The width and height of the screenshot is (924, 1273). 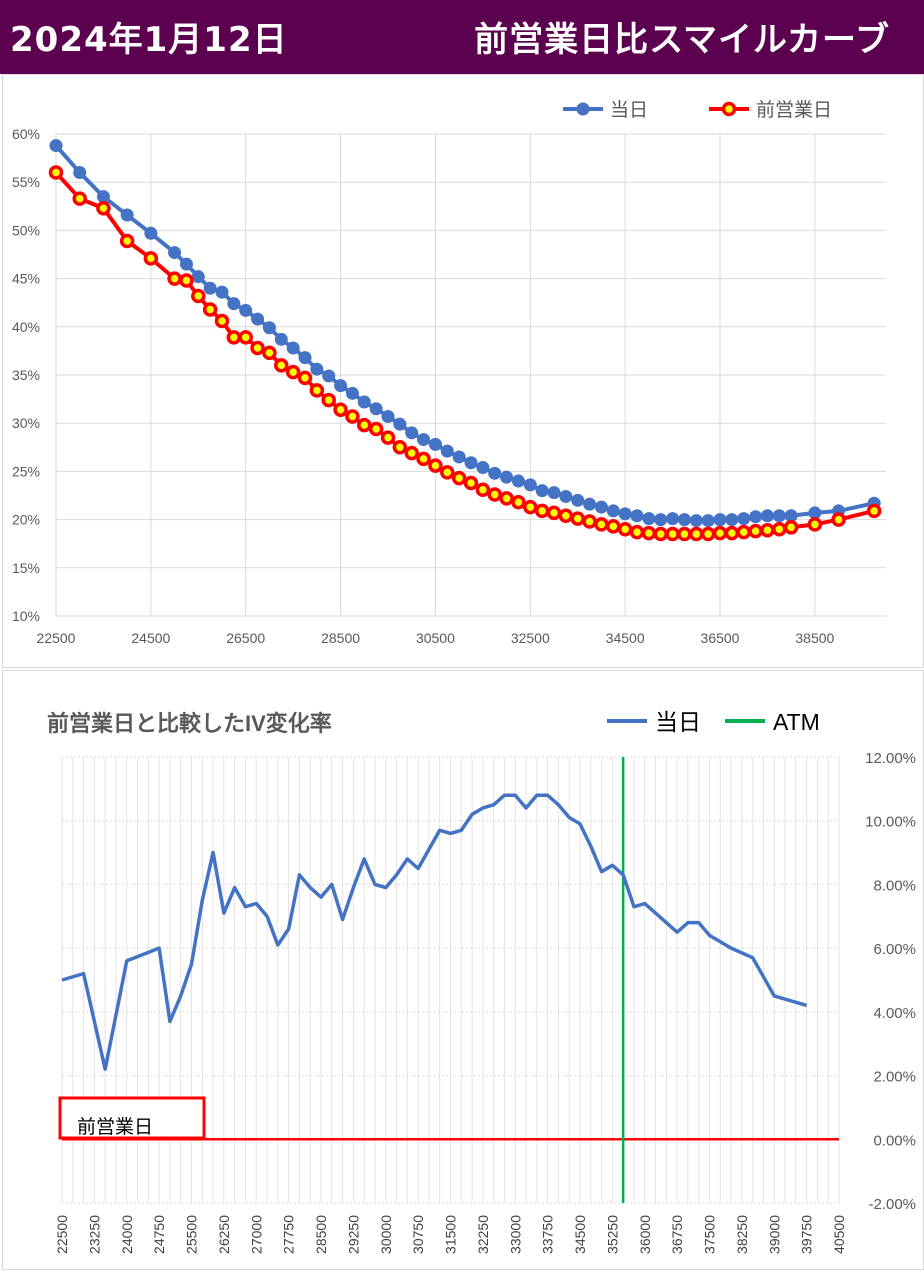 I want to click on y-tick-label: 50%, so click(x=26, y=230).